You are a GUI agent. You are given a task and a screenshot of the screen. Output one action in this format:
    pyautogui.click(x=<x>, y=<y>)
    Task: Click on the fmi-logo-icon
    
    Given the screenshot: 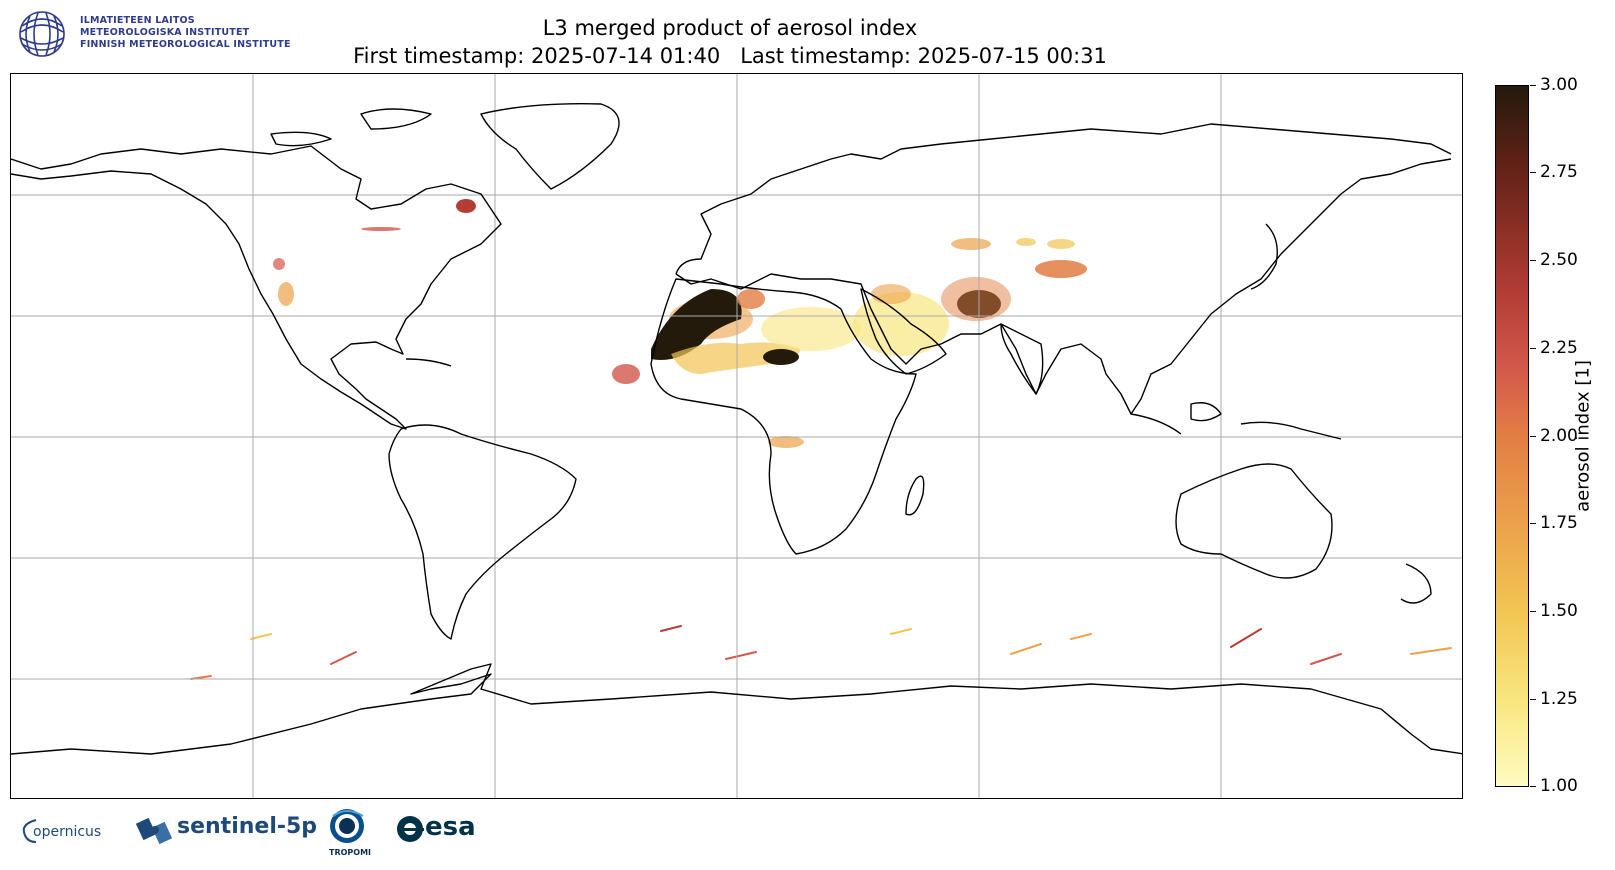 What is the action you would take?
    pyautogui.click(x=42, y=34)
    